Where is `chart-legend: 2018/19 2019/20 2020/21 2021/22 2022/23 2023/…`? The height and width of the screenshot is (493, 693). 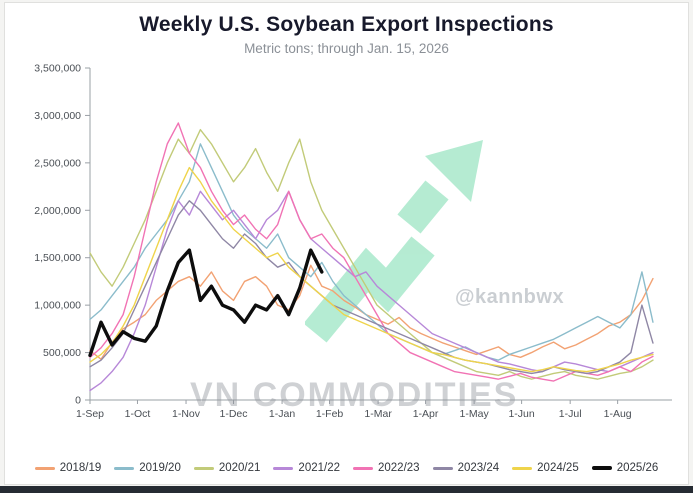 chart-legend: 2018/19 2019/20 2020/21 2021/22 2022/23 2023/… is located at coordinates (346, 468).